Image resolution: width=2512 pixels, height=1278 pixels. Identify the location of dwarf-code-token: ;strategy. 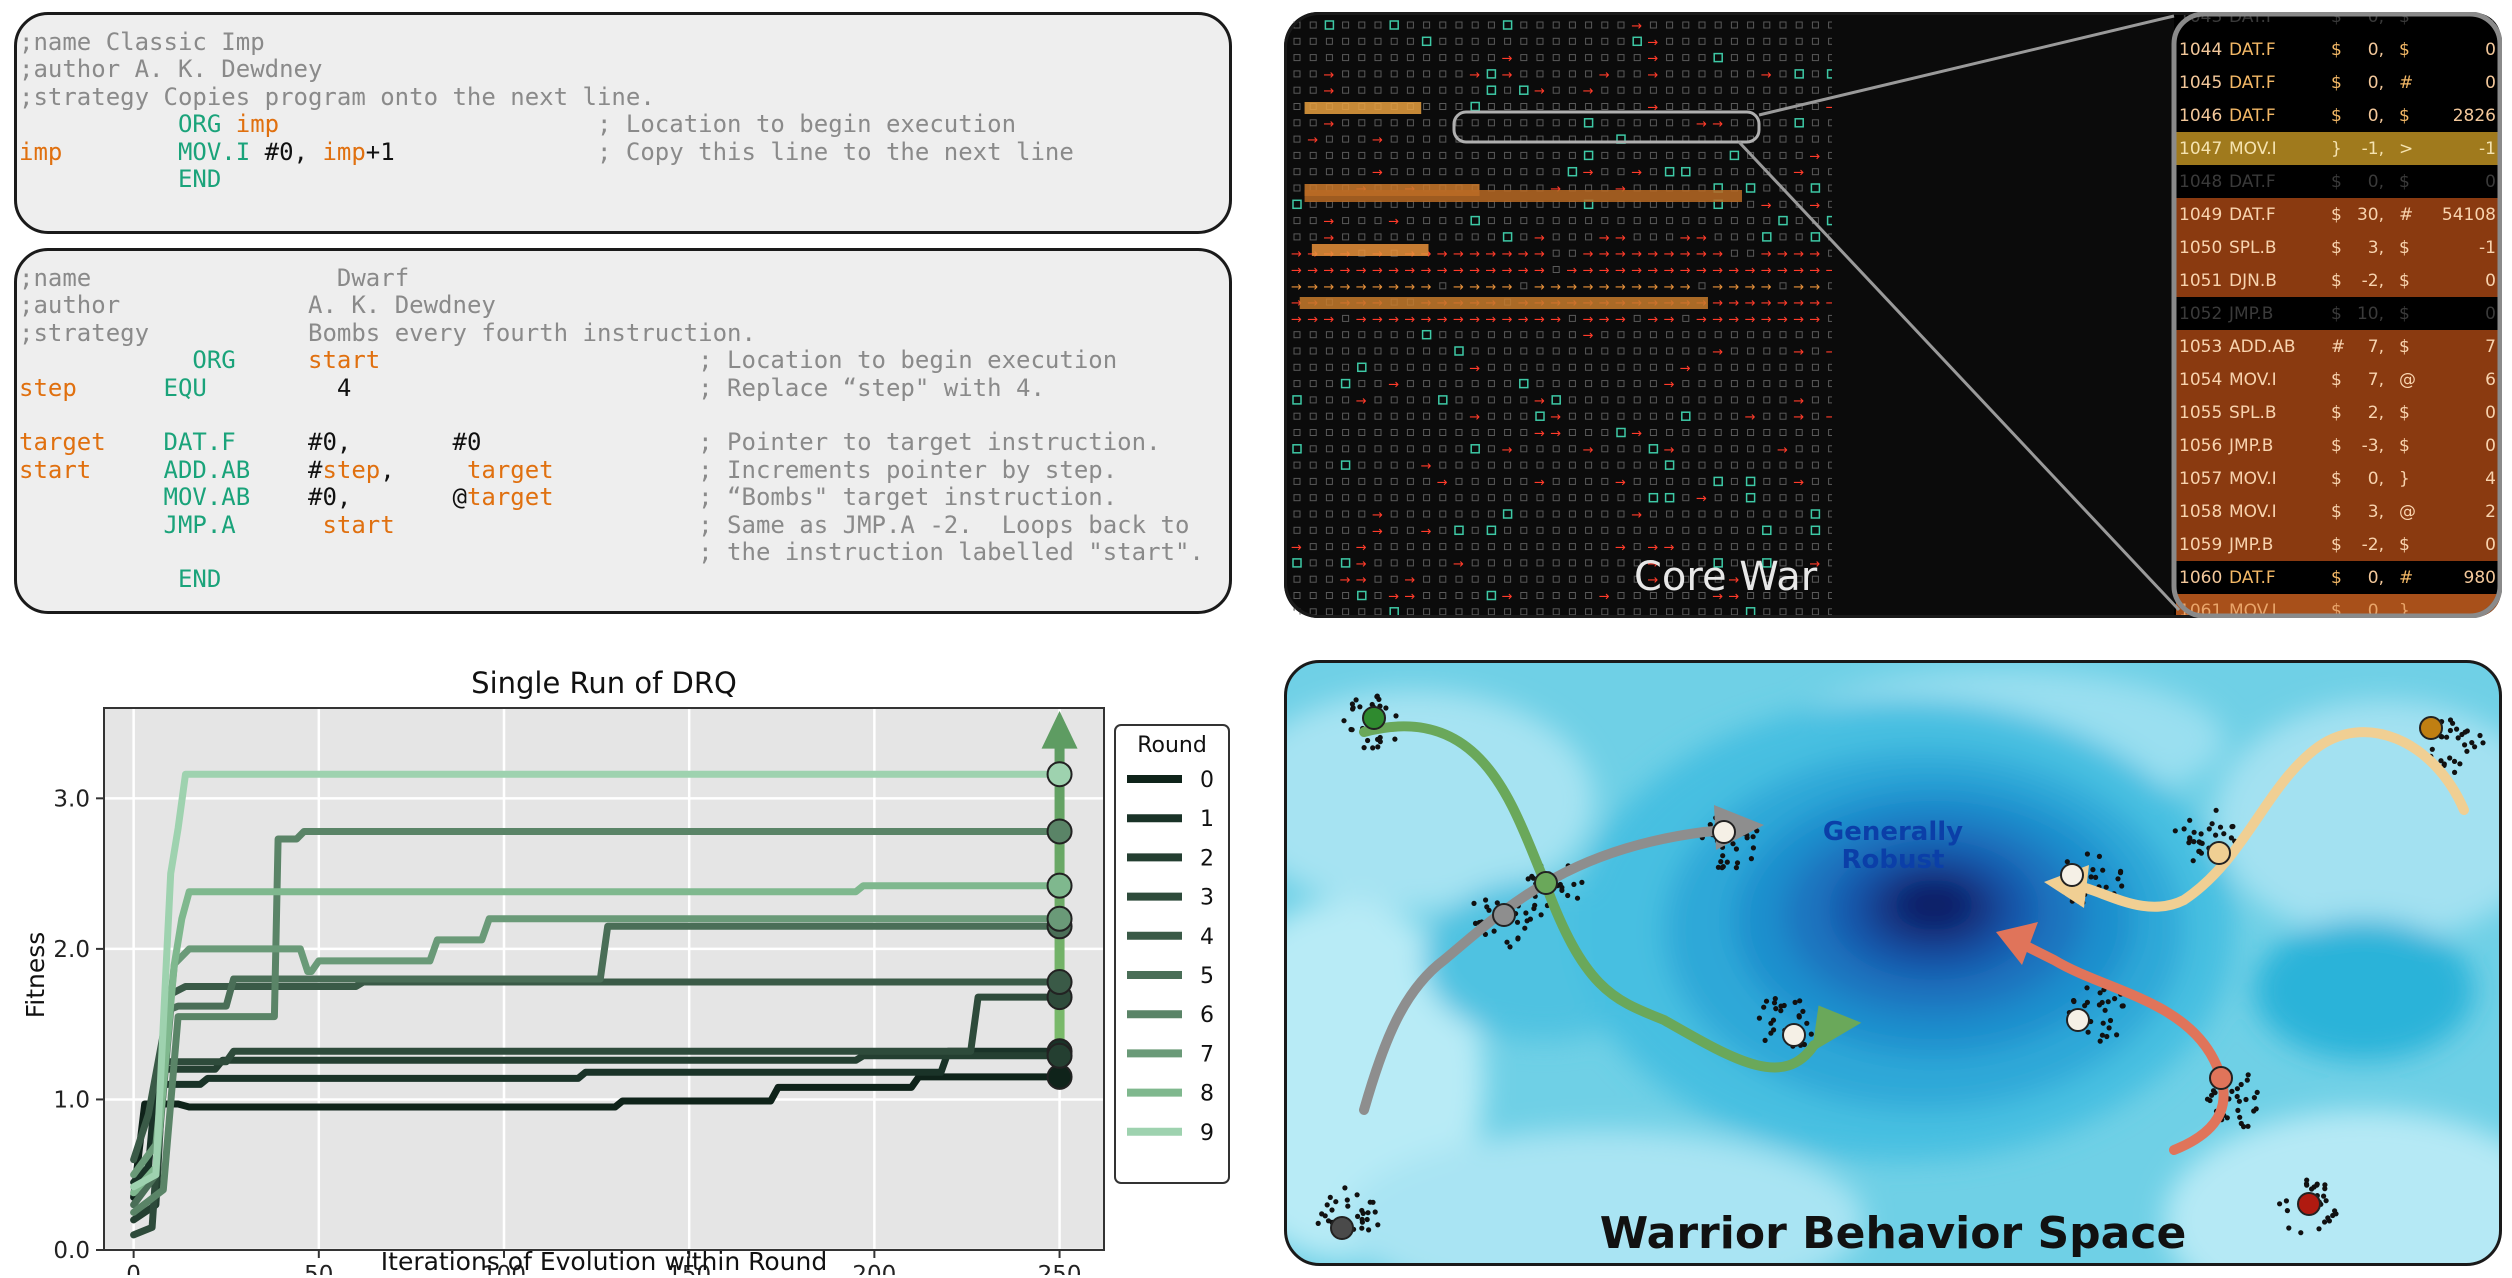
(84, 332).